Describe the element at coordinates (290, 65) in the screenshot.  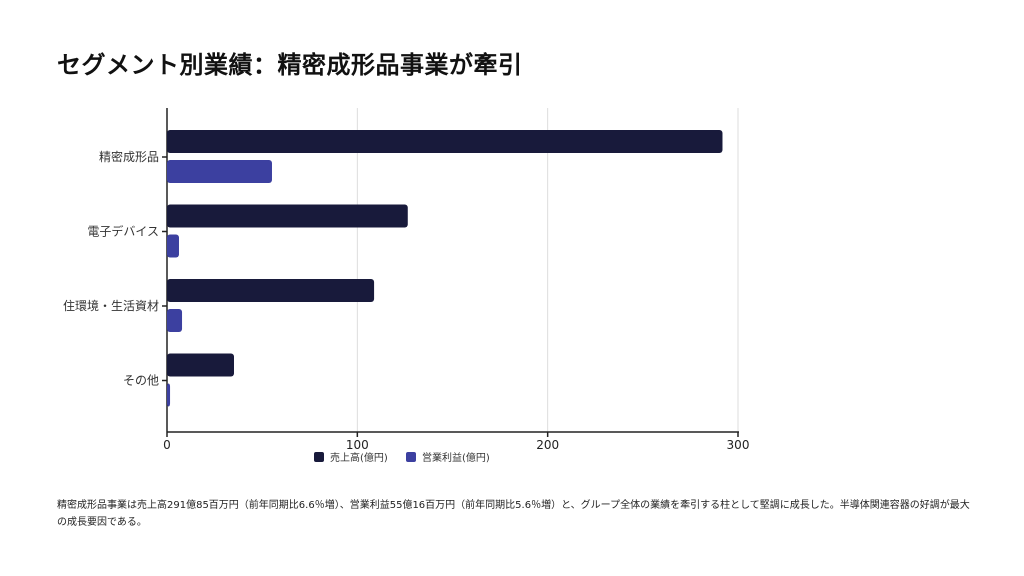
I see `page-title: セグメント別業績：精密成形品事業が牽引` at that location.